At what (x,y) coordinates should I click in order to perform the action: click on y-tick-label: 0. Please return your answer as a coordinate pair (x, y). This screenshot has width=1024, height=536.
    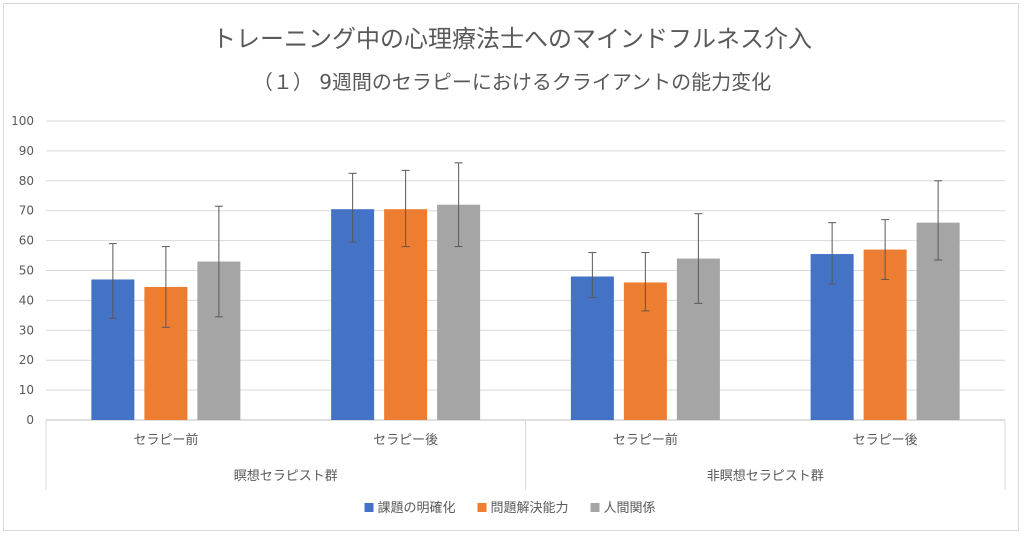
    Looking at the image, I should click on (30, 420).